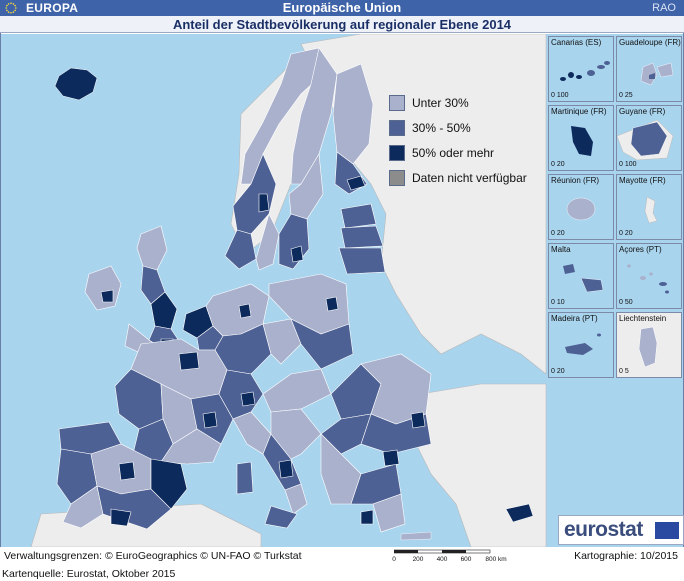 The width and height of the screenshot is (684, 581). Describe the element at coordinates (558, 302) in the screenshot. I see `inset-scale: 0 10` at that location.